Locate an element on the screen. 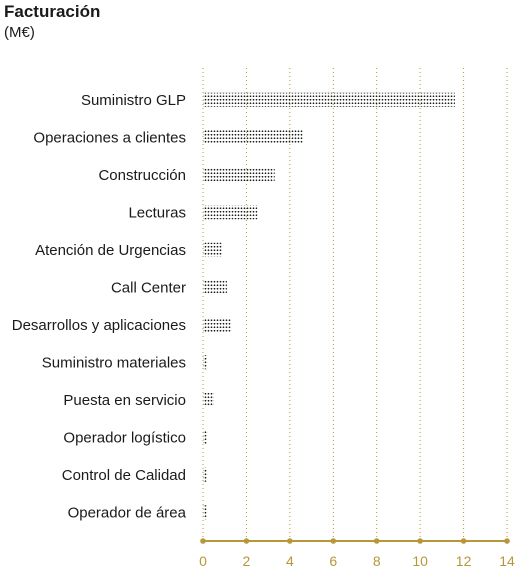 The width and height of the screenshot is (526, 579). category-label-10: Operador logístico is located at coordinates (124, 437).